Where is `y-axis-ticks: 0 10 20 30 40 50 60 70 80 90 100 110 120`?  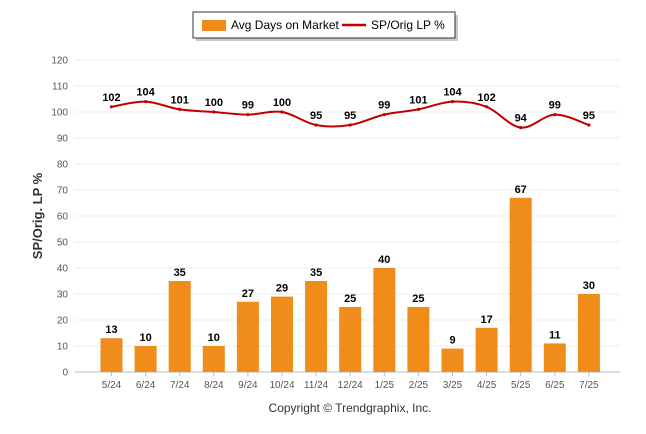 y-axis-ticks: 0 10 20 30 40 50 60 70 80 90 100 110 120 is located at coordinates (59, 217).